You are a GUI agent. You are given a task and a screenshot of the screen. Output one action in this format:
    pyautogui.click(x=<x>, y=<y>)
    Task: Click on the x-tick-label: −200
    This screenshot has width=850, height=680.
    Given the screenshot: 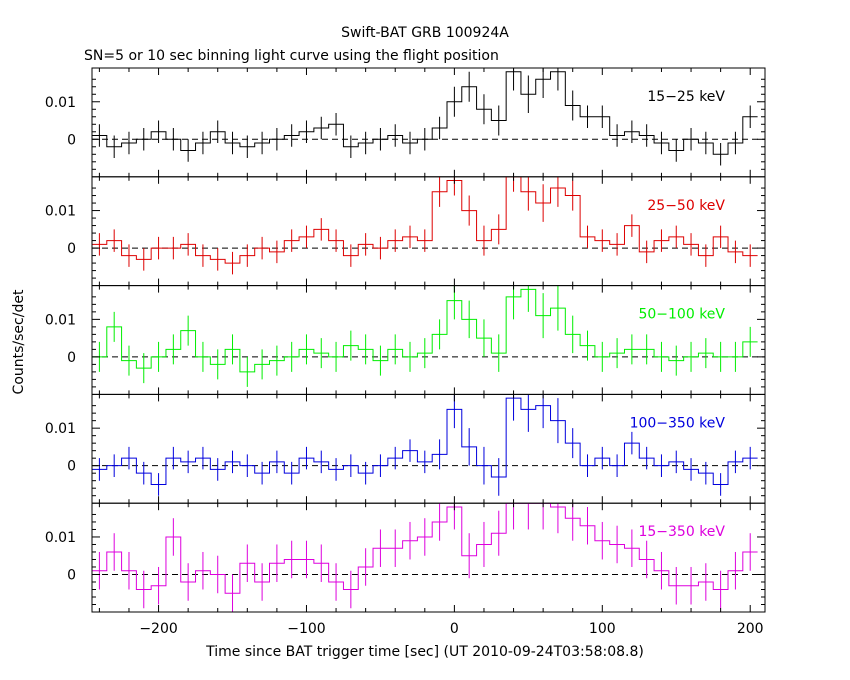 What is the action you would take?
    pyautogui.click(x=158, y=629)
    